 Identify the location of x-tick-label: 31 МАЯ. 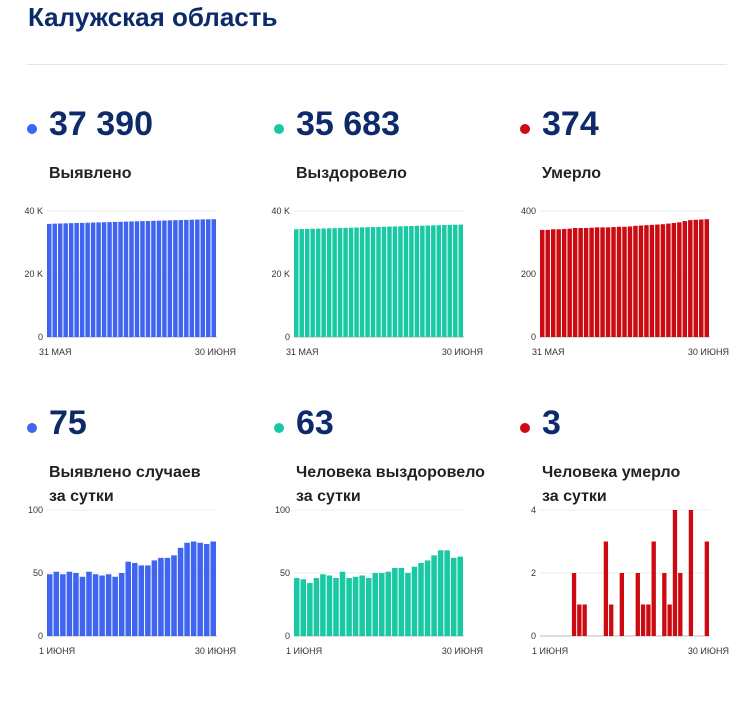
(55, 352).